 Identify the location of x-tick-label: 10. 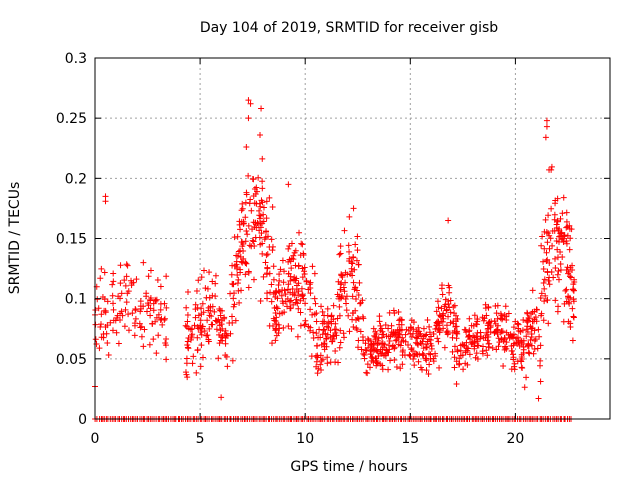
(305, 439).